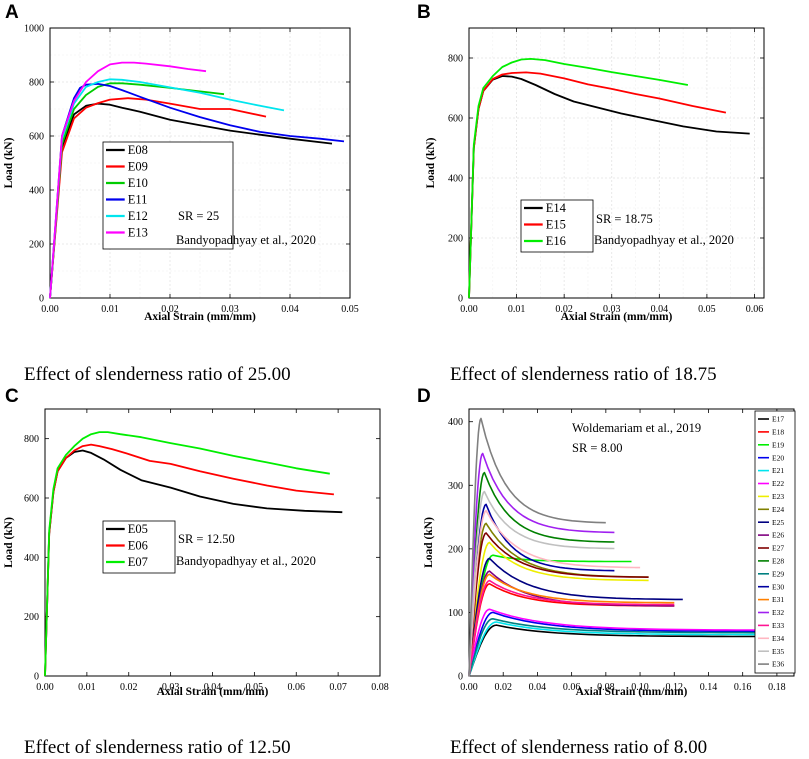 Image resolution: width=809 pixels, height=759 pixels. I want to click on series-line-e32, so click(541, 564).